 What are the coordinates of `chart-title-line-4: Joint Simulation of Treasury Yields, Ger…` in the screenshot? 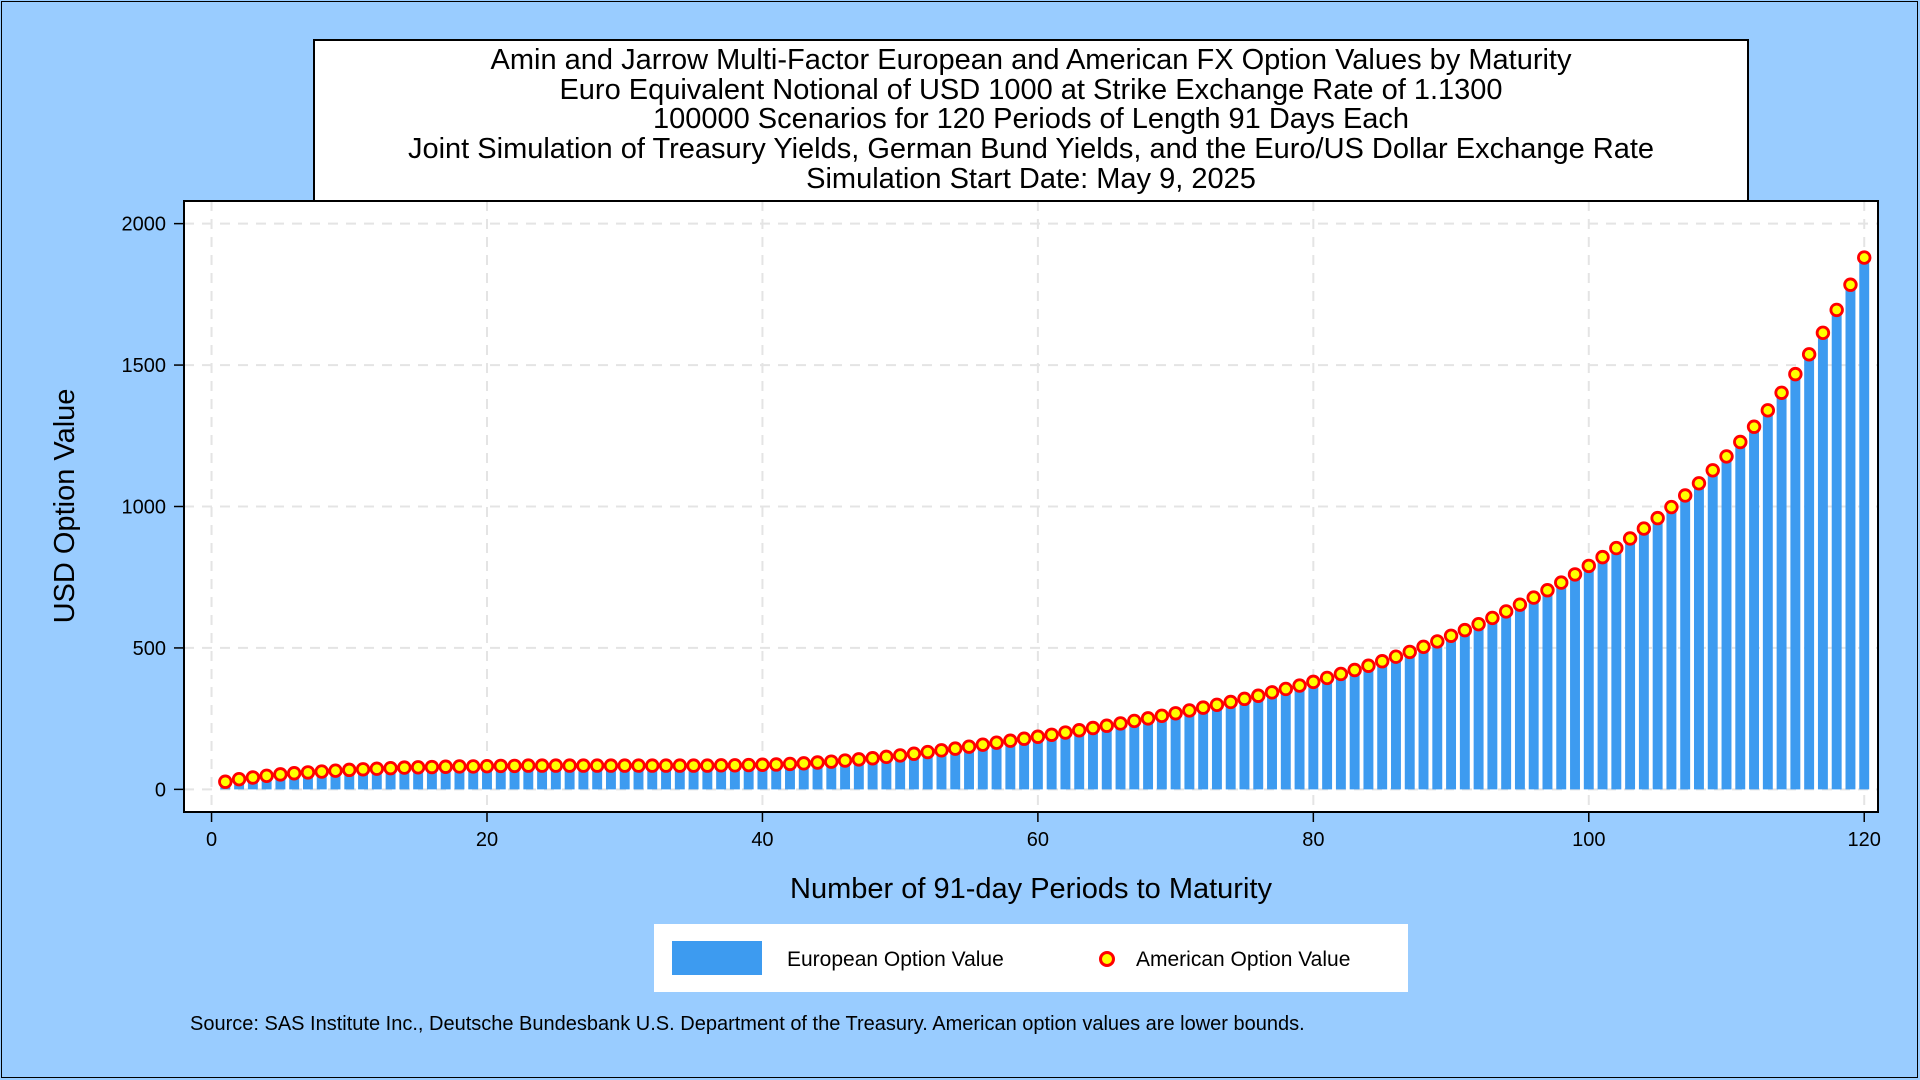 It's located at (1031, 149).